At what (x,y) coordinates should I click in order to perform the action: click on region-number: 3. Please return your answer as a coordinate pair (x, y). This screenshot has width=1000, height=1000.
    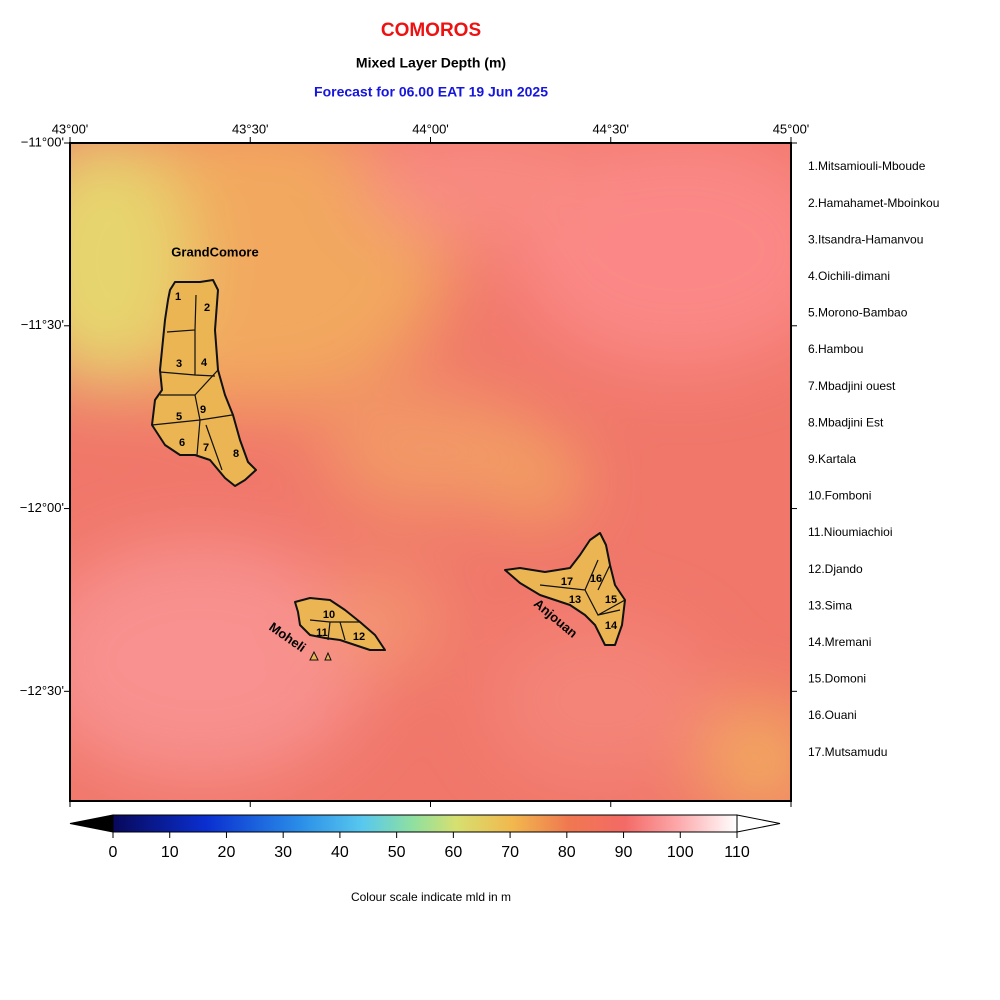
    Looking at the image, I should click on (179, 364).